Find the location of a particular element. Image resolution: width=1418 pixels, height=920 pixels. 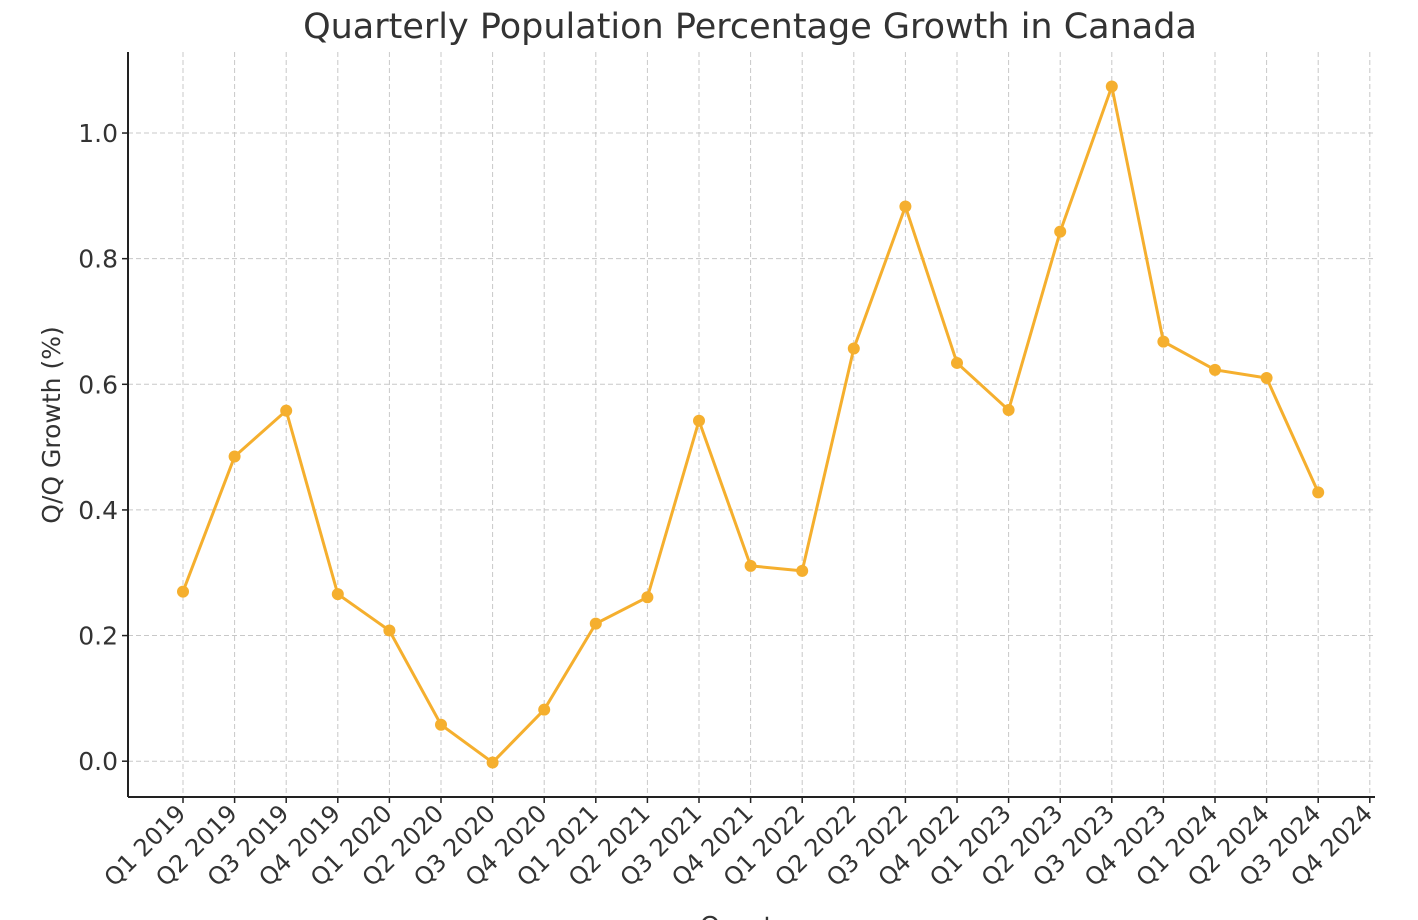

y-tick-label: 0.8 is located at coordinates (98, 259).